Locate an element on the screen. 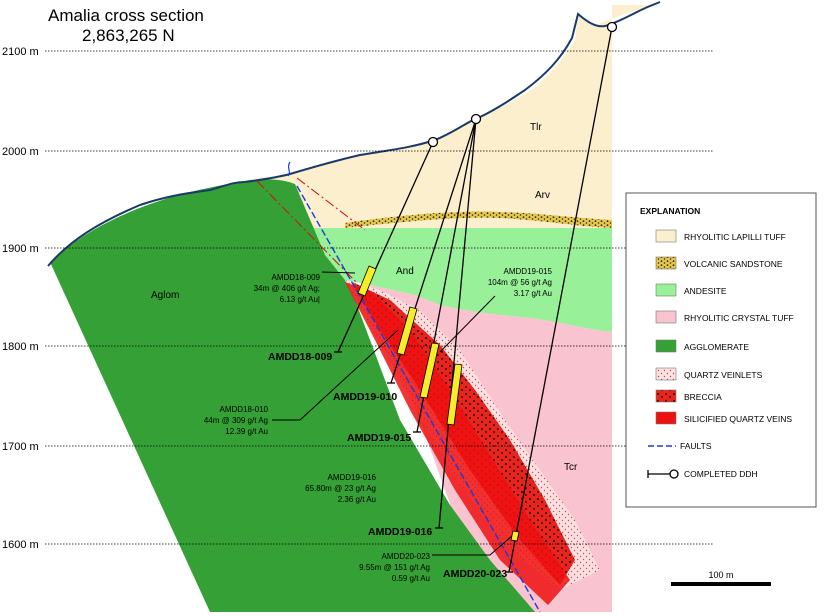 This screenshot has height=616, width=824. legend-swatch-lapilli-tuff is located at coordinates (666, 236).